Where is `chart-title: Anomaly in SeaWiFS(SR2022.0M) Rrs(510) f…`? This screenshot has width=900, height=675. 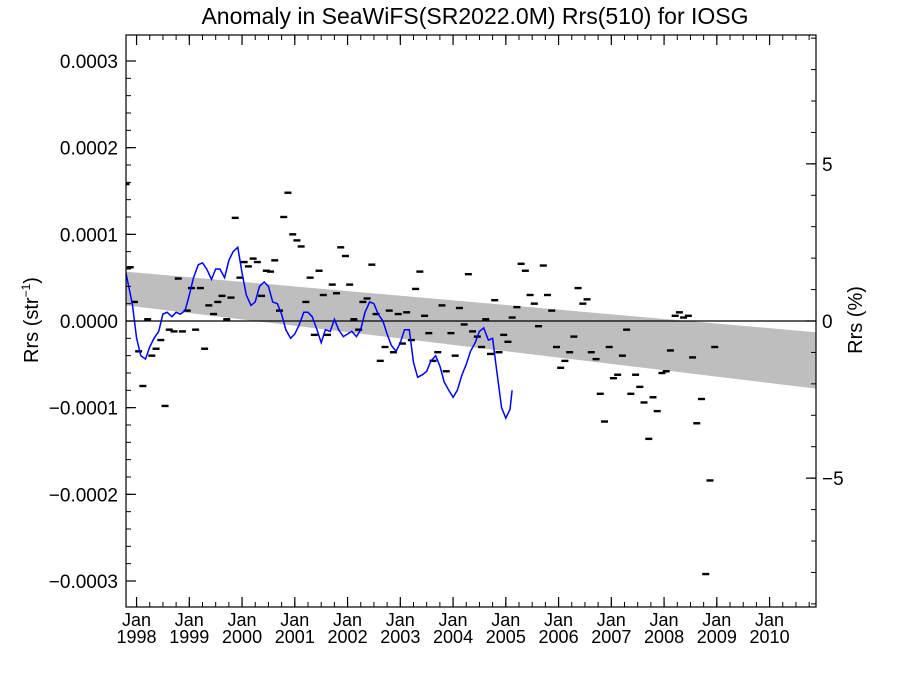
chart-title: Anomaly in SeaWiFS(SR2022.0M) Rrs(510) f… is located at coordinates (474, 16).